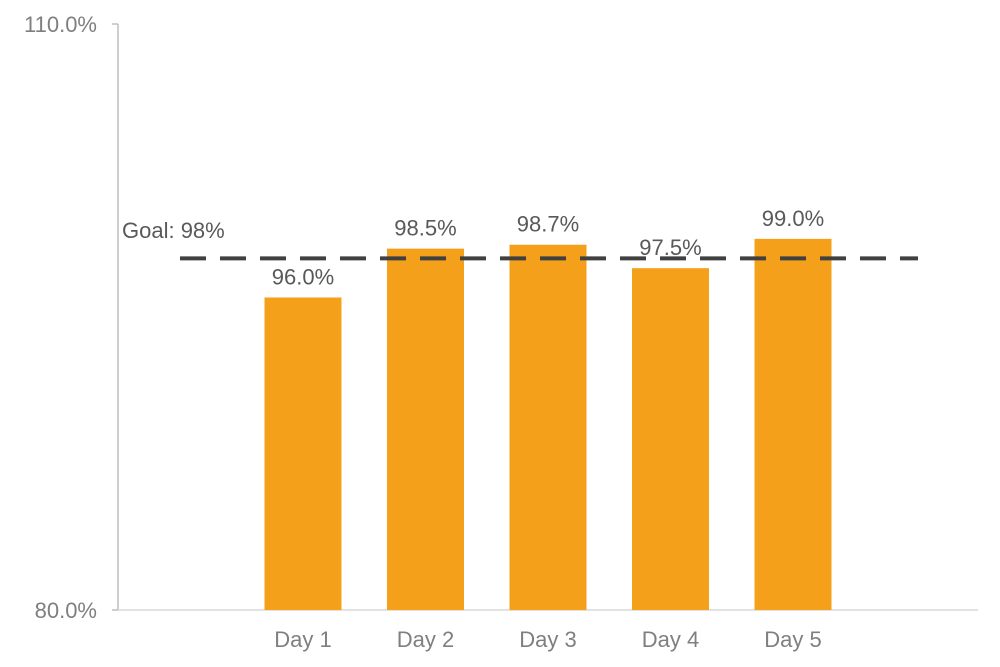 Image resolution: width=1000 pixels, height=667 pixels. Describe the element at coordinates (670, 639) in the screenshot. I see `x-tick-label: Day 4` at that location.